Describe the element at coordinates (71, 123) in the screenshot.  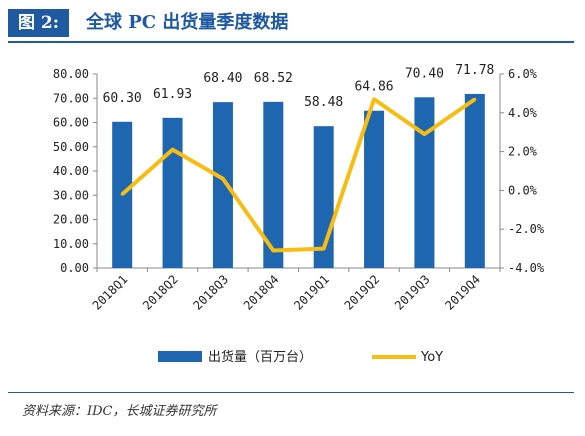
I see `left-y-tick-label: 60.00` at that location.